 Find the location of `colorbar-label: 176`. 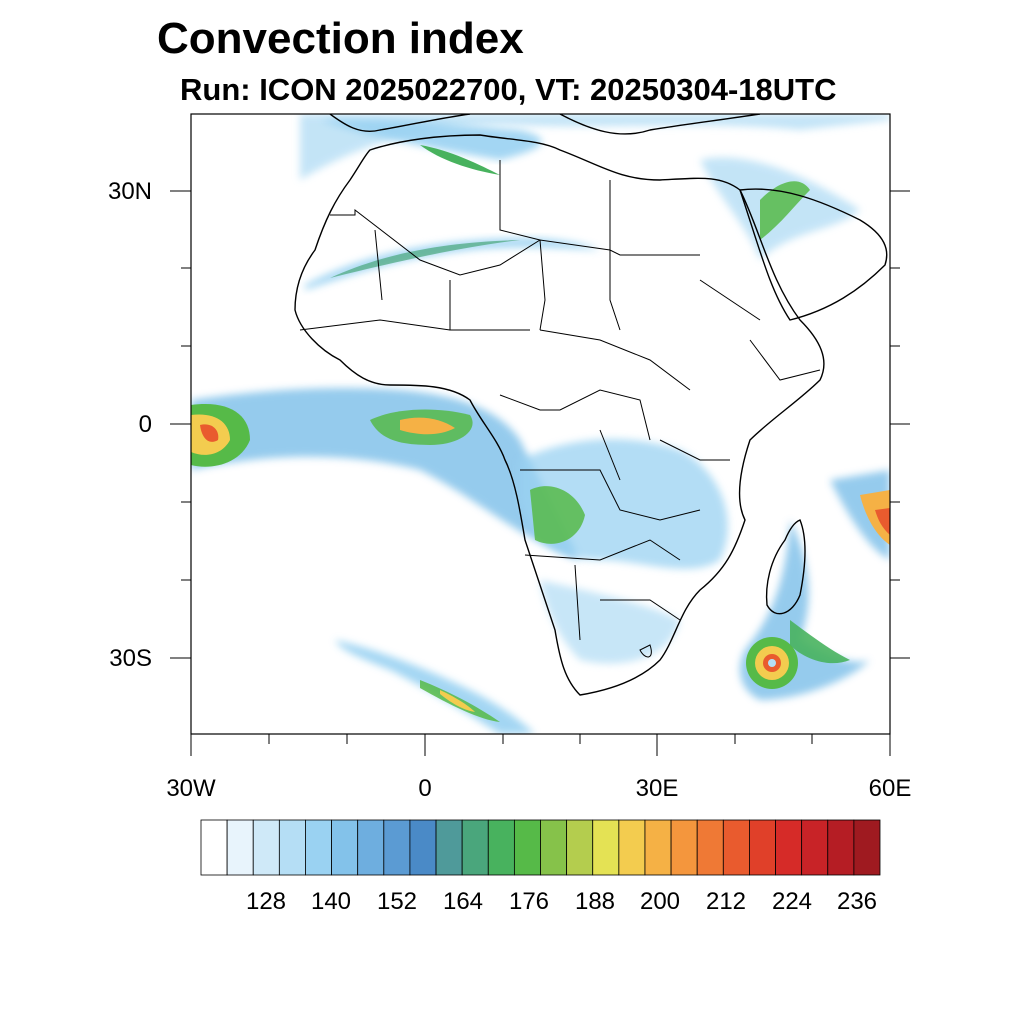

colorbar-label: 176 is located at coordinates (529, 901).